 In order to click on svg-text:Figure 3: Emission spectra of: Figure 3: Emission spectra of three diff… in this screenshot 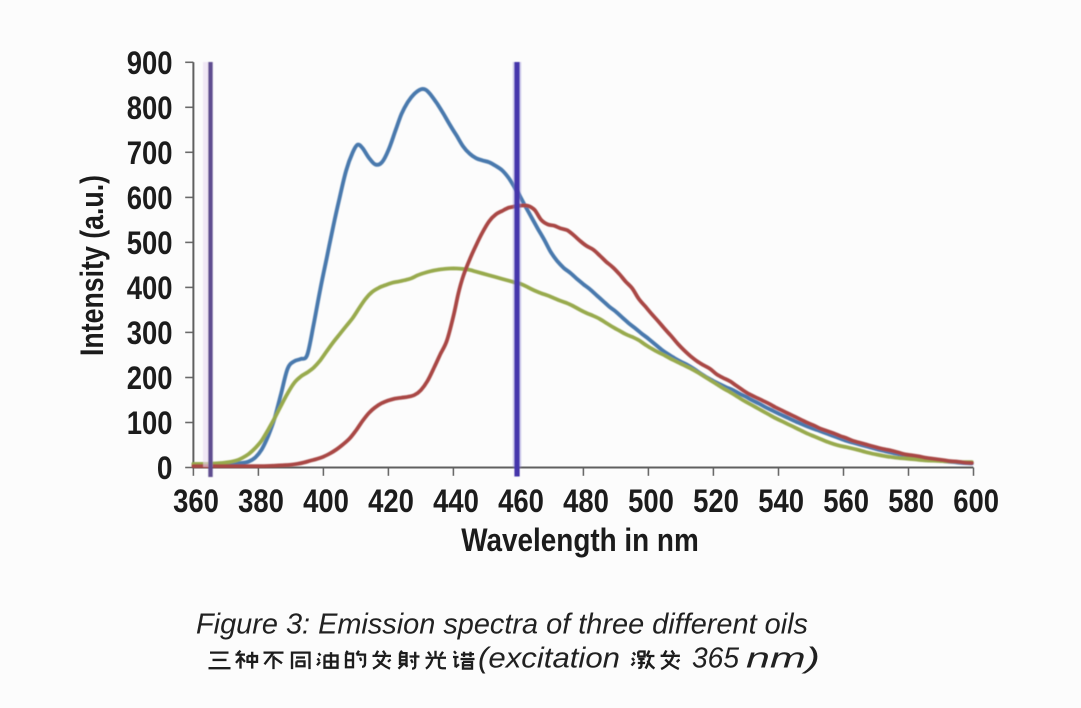, I will do `click(502, 625)`.